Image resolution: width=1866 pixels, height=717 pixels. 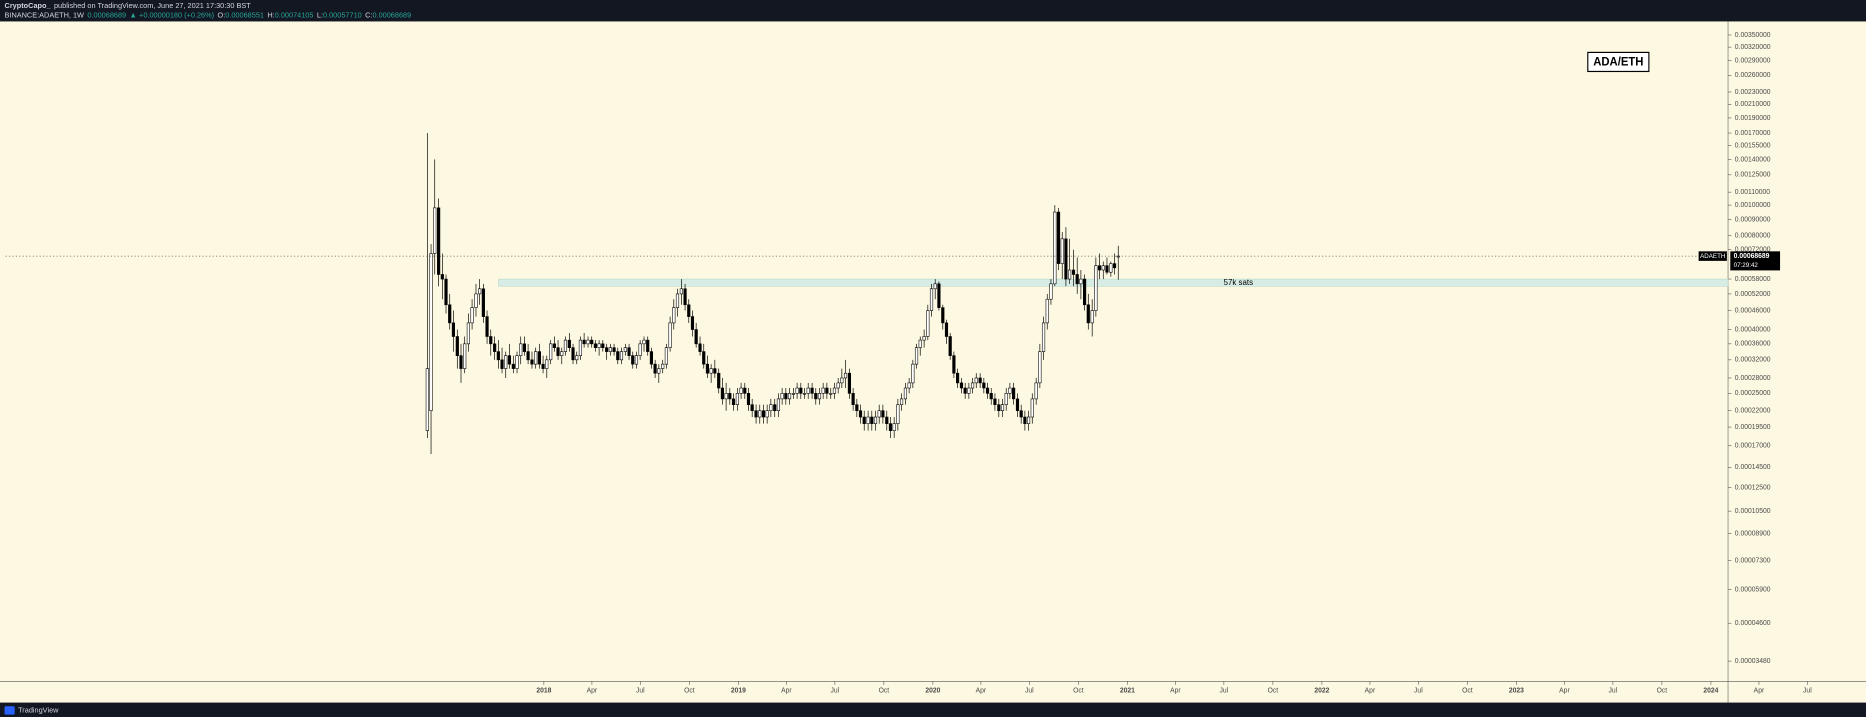 I want to click on title-box, so click(x=1618, y=62).